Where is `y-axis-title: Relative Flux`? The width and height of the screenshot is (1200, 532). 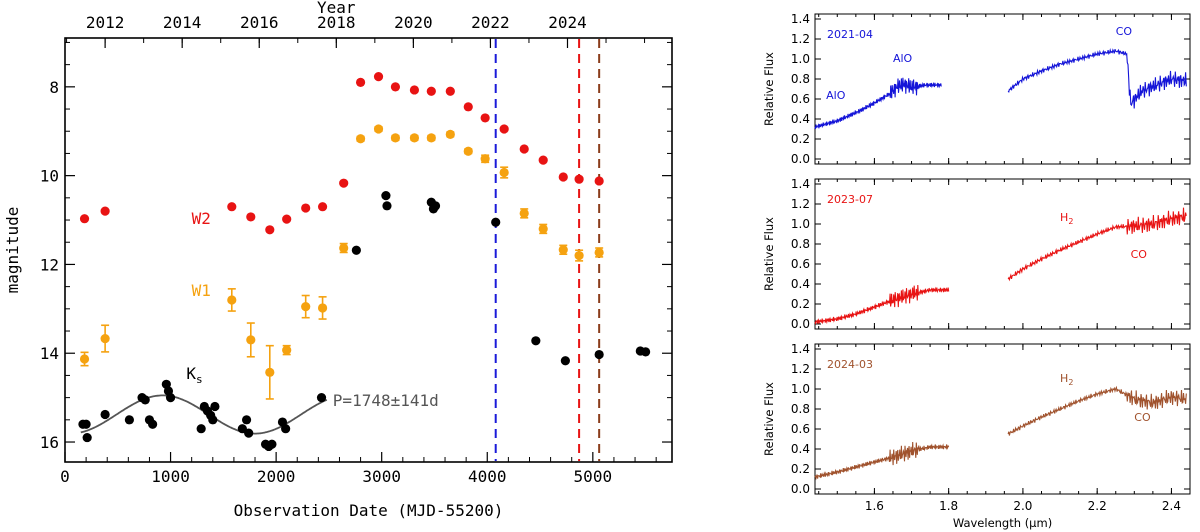
y-axis-title: Relative Flux is located at coordinates (769, 89).